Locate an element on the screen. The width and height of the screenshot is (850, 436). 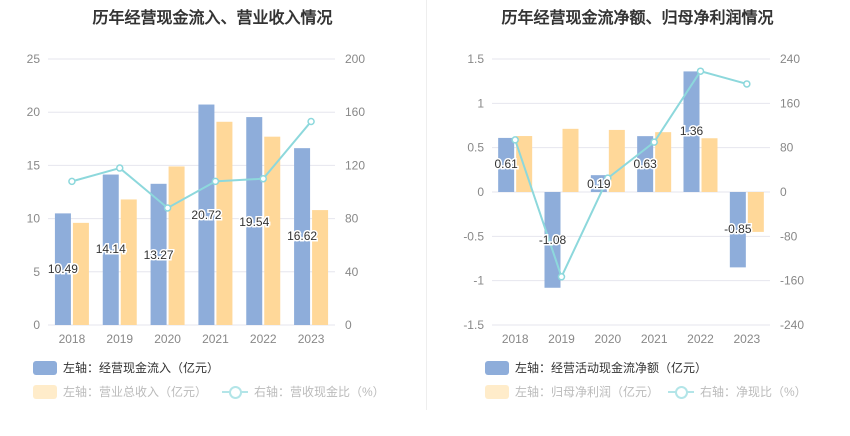
legend-item-ratio: 右轴：营收现金比（%） is located at coordinates (303, 391).